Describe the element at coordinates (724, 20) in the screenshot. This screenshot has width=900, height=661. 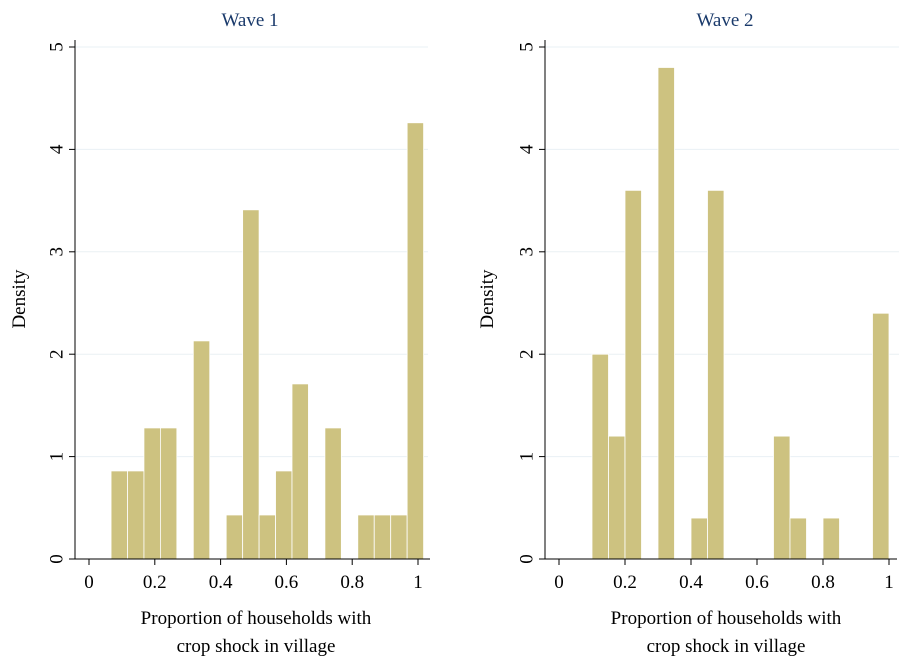
I see `panel-title: Wave 2` at that location.